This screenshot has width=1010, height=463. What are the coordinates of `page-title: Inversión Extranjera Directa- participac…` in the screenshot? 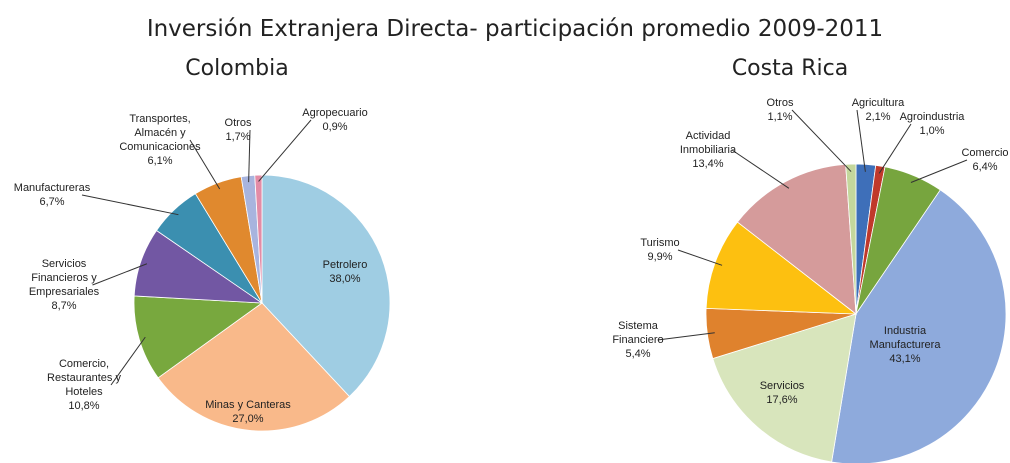 It's located at (515, 29).